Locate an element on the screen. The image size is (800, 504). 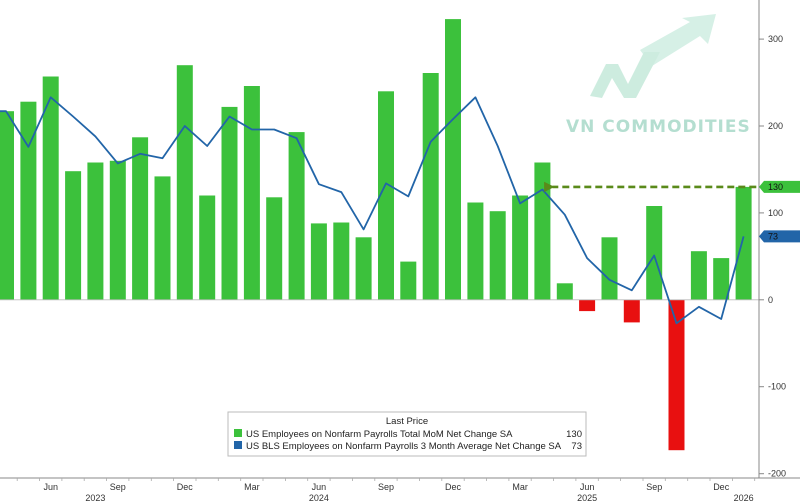
y-tick-label: 100 is located at coordinates (775, 213).